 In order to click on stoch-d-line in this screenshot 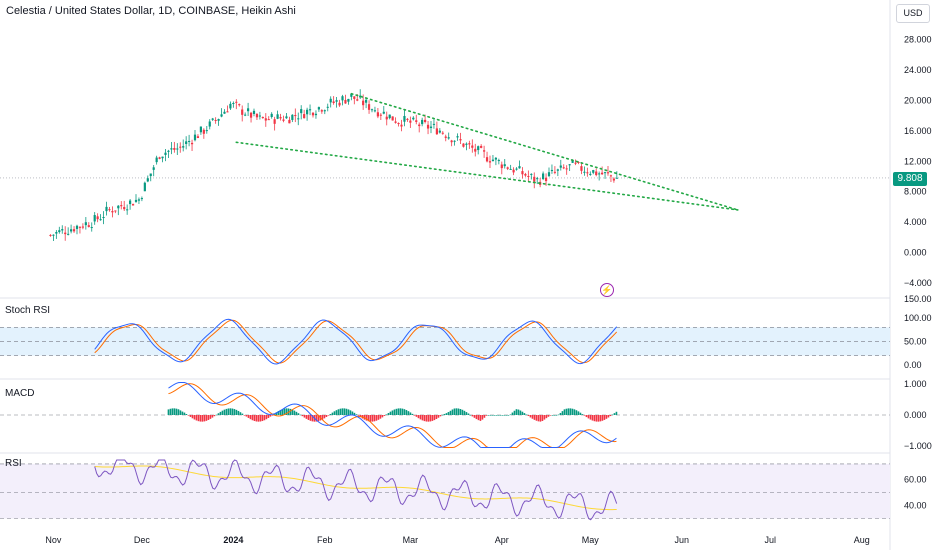, I will do `click(356, 341)`.